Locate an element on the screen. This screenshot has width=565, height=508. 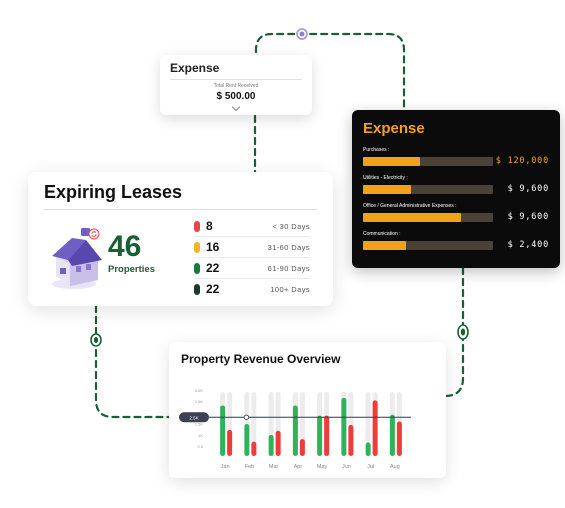
expense-row-purchases: Purchases : $ 120,000 is located at coordinates (456, 156).